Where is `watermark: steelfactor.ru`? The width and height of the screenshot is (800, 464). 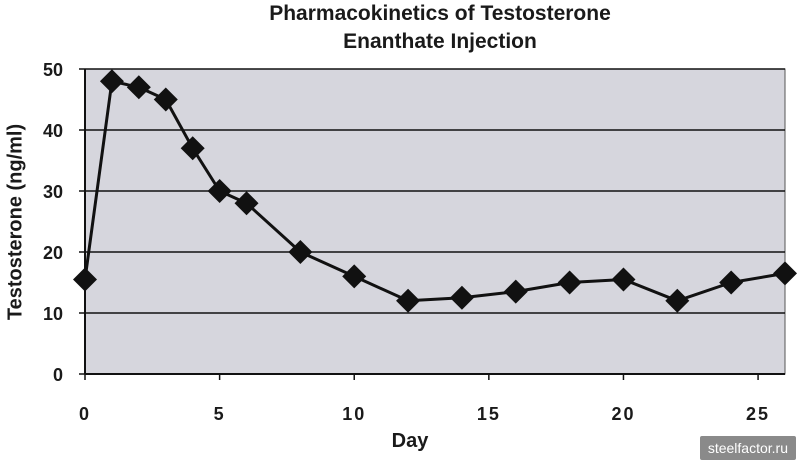
watermark: steelfactor.ru is located at coordinates (747, 448).